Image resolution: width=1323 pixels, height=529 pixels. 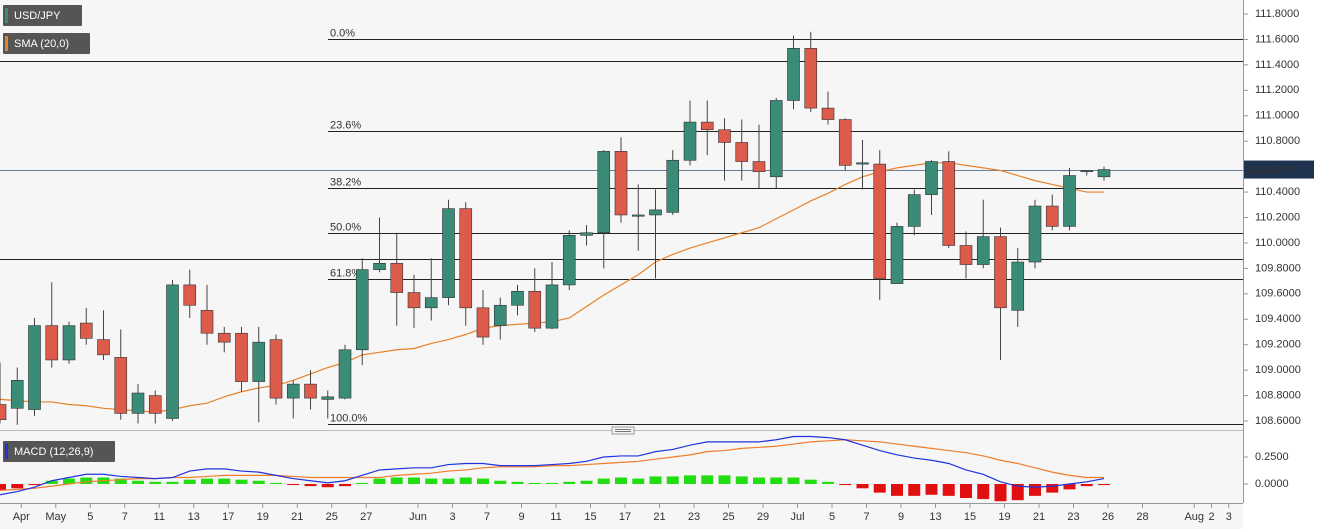 What do you see at coordinates (342, 33) in the screenshot?
I see `fib-label: 0.0%` at bounding box center [342, 33].